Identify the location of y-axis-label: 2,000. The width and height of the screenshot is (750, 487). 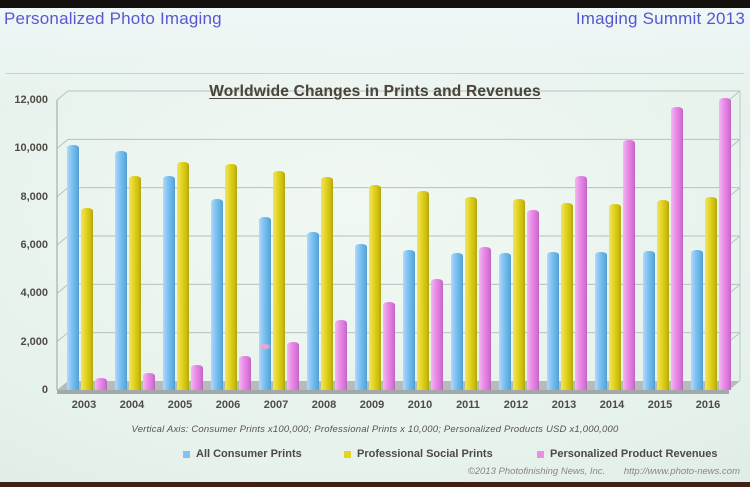
(34, 341).